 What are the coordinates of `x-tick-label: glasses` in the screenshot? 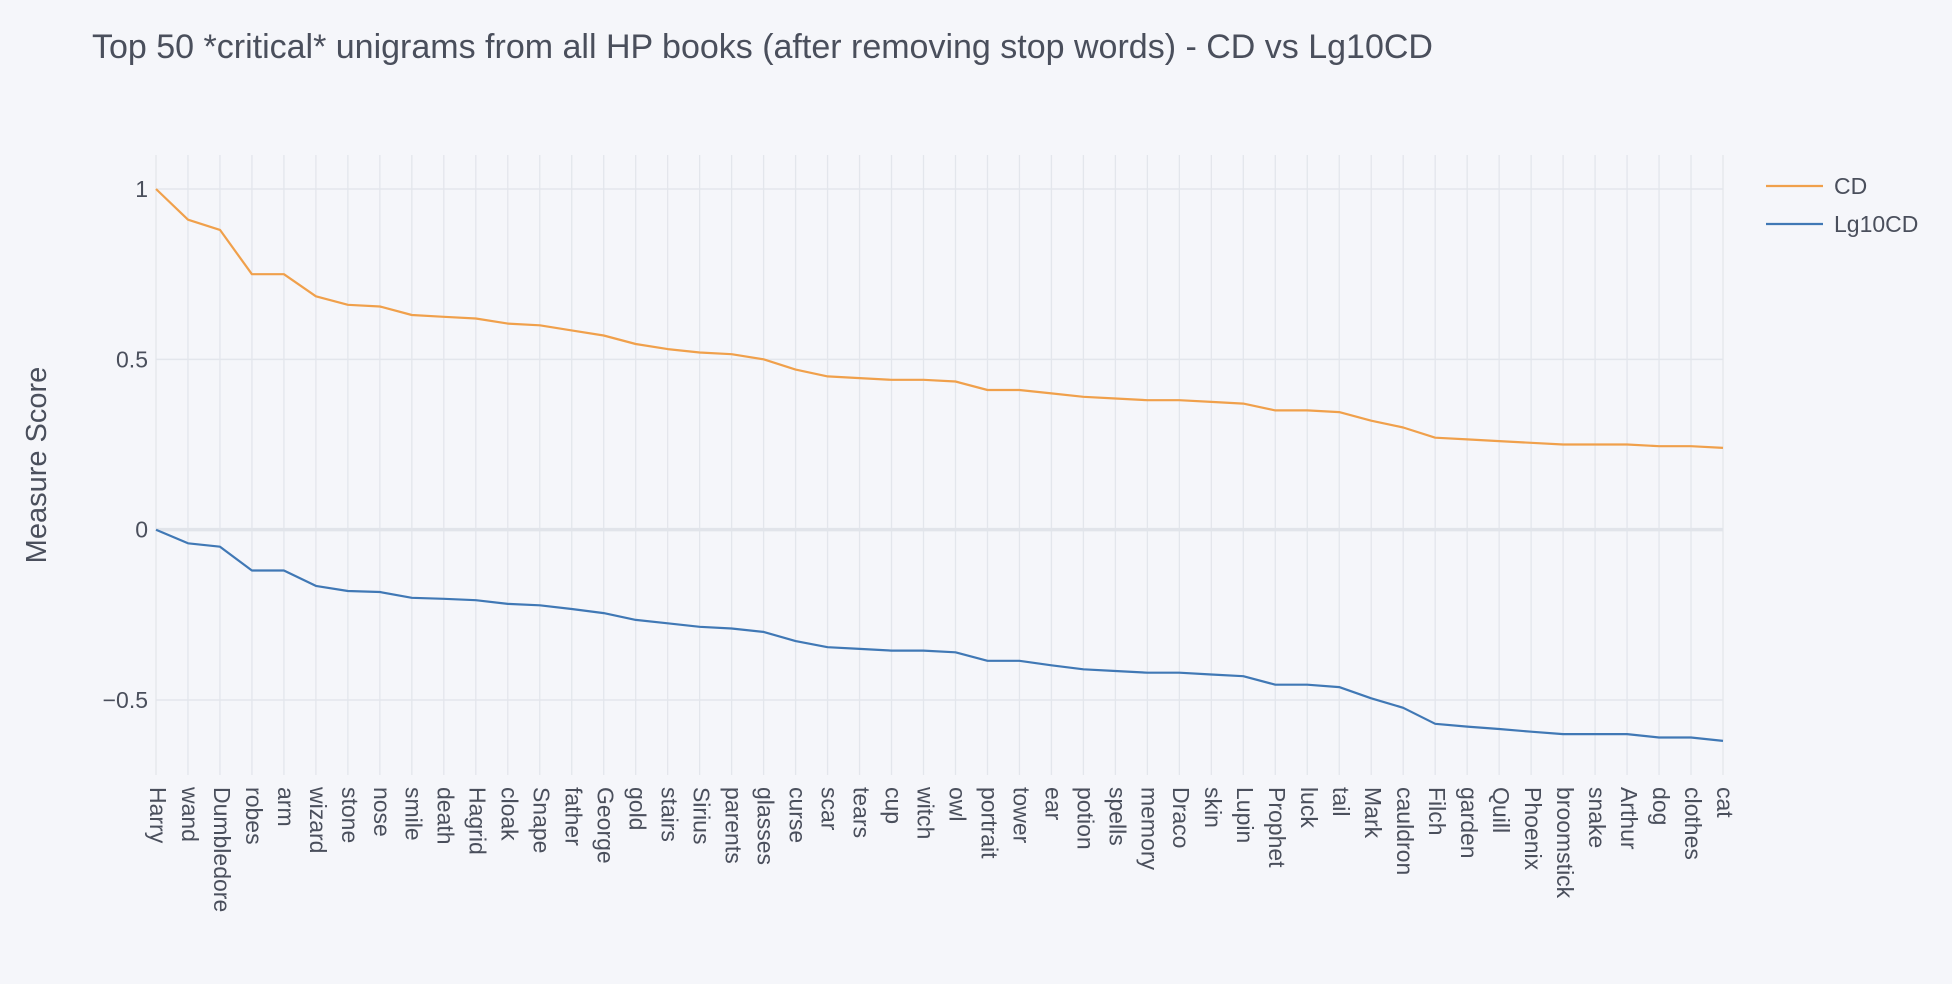 It's located at (766, 826).